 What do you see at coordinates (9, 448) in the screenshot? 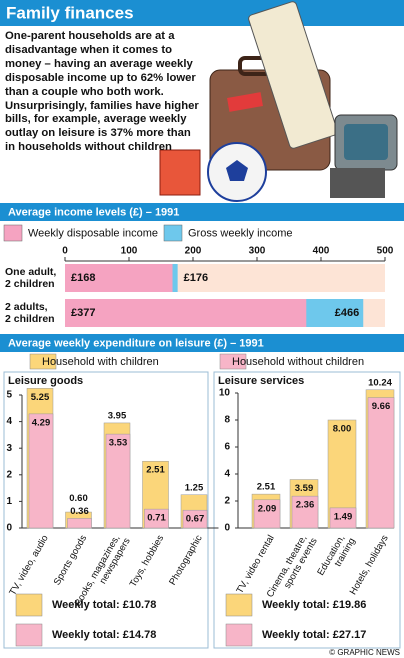
I see `y-tick-label: 3` at bounding box center [9, 448].